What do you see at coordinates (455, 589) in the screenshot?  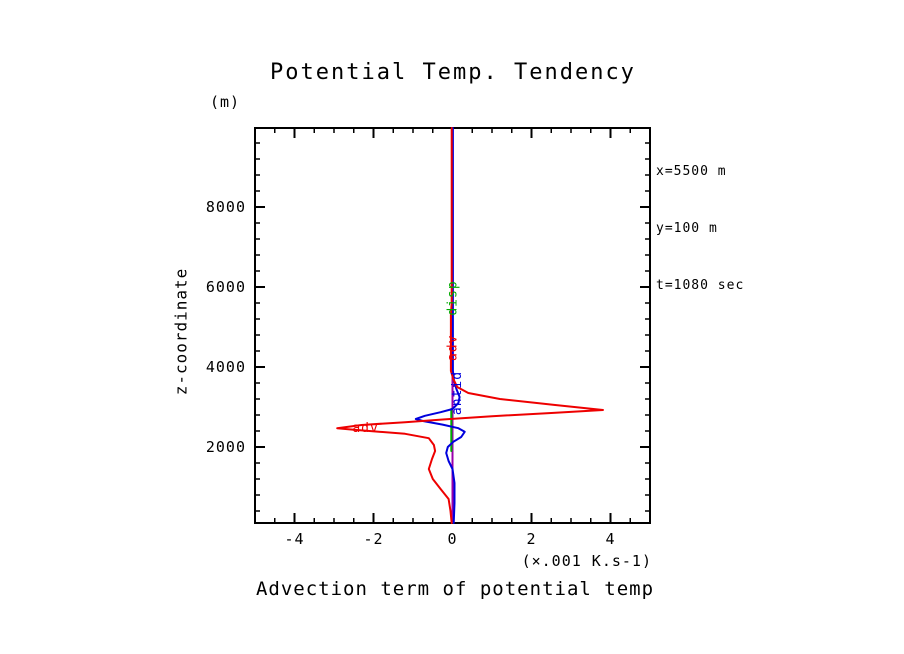 I see `x-axis-title: Advection term of potential temp` at bounding box center [455, 589].